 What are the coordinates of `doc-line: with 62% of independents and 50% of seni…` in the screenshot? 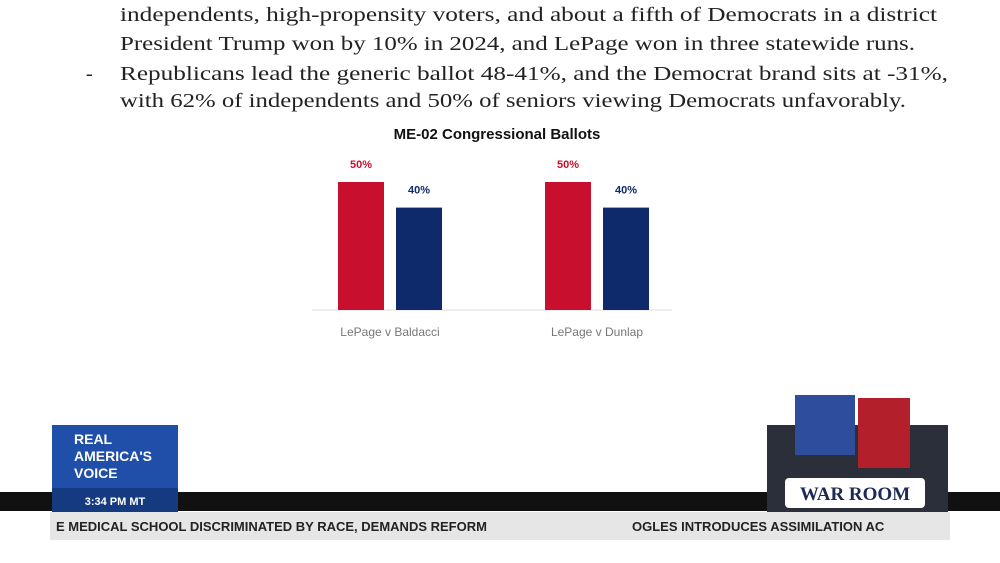 It's located at (513, 101).